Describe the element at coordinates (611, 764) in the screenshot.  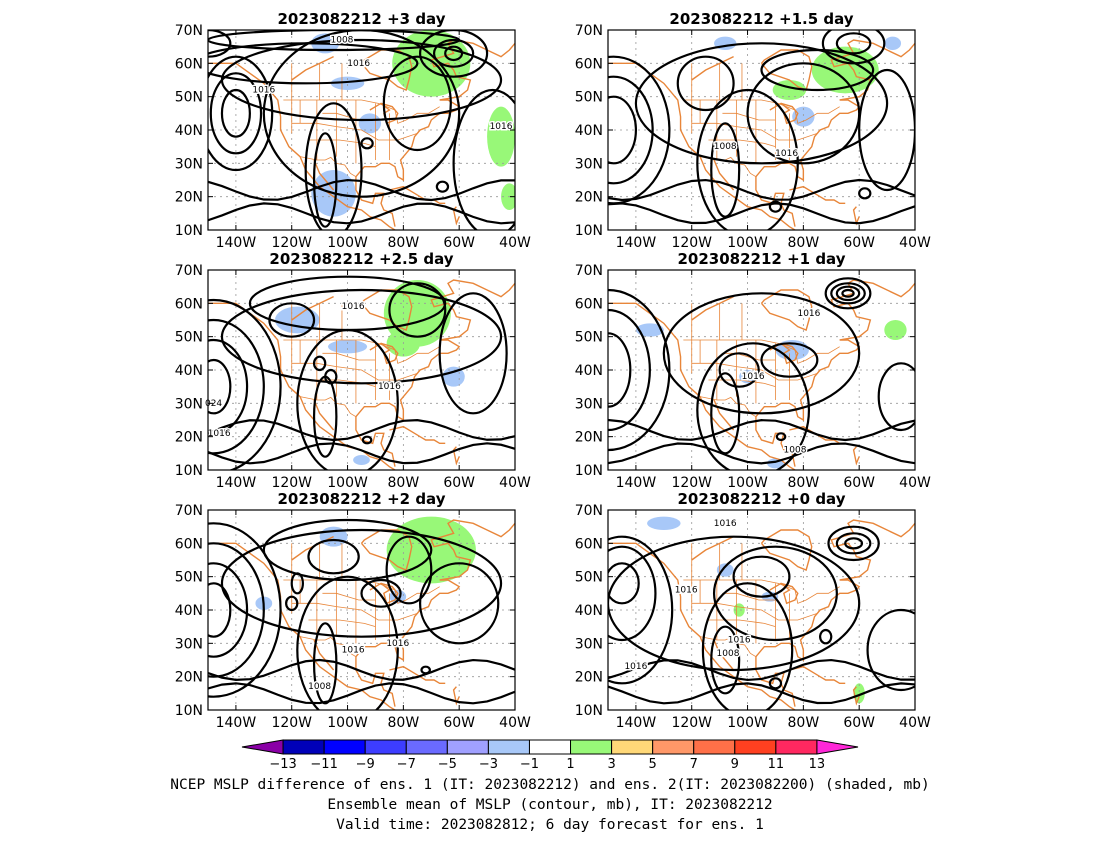
I see `colorbar-label: 3` at that location.